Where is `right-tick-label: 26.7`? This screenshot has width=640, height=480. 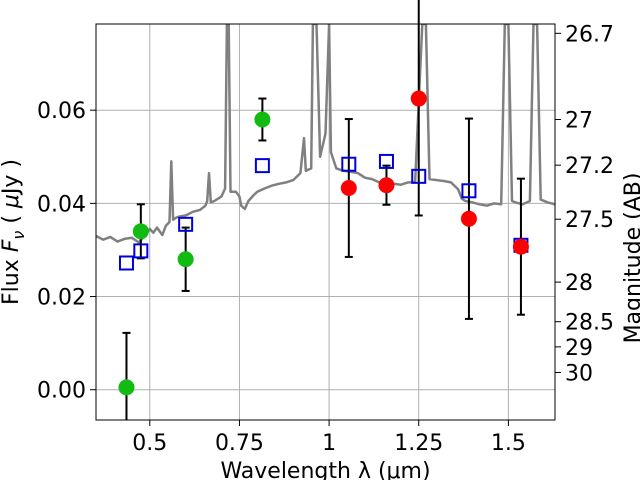 right-tick-label: 26.7 is located at coordinates (589, 34).